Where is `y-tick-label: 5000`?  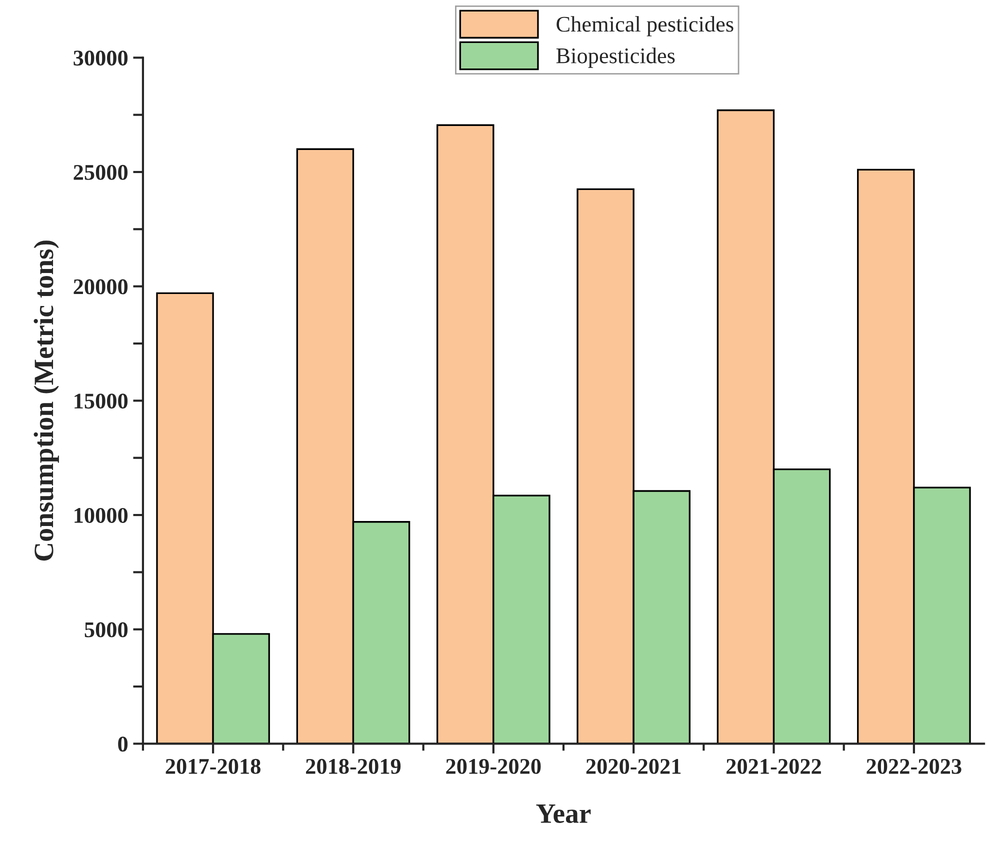
y-tick-label: 5000 is located at coordinates (106, 630).